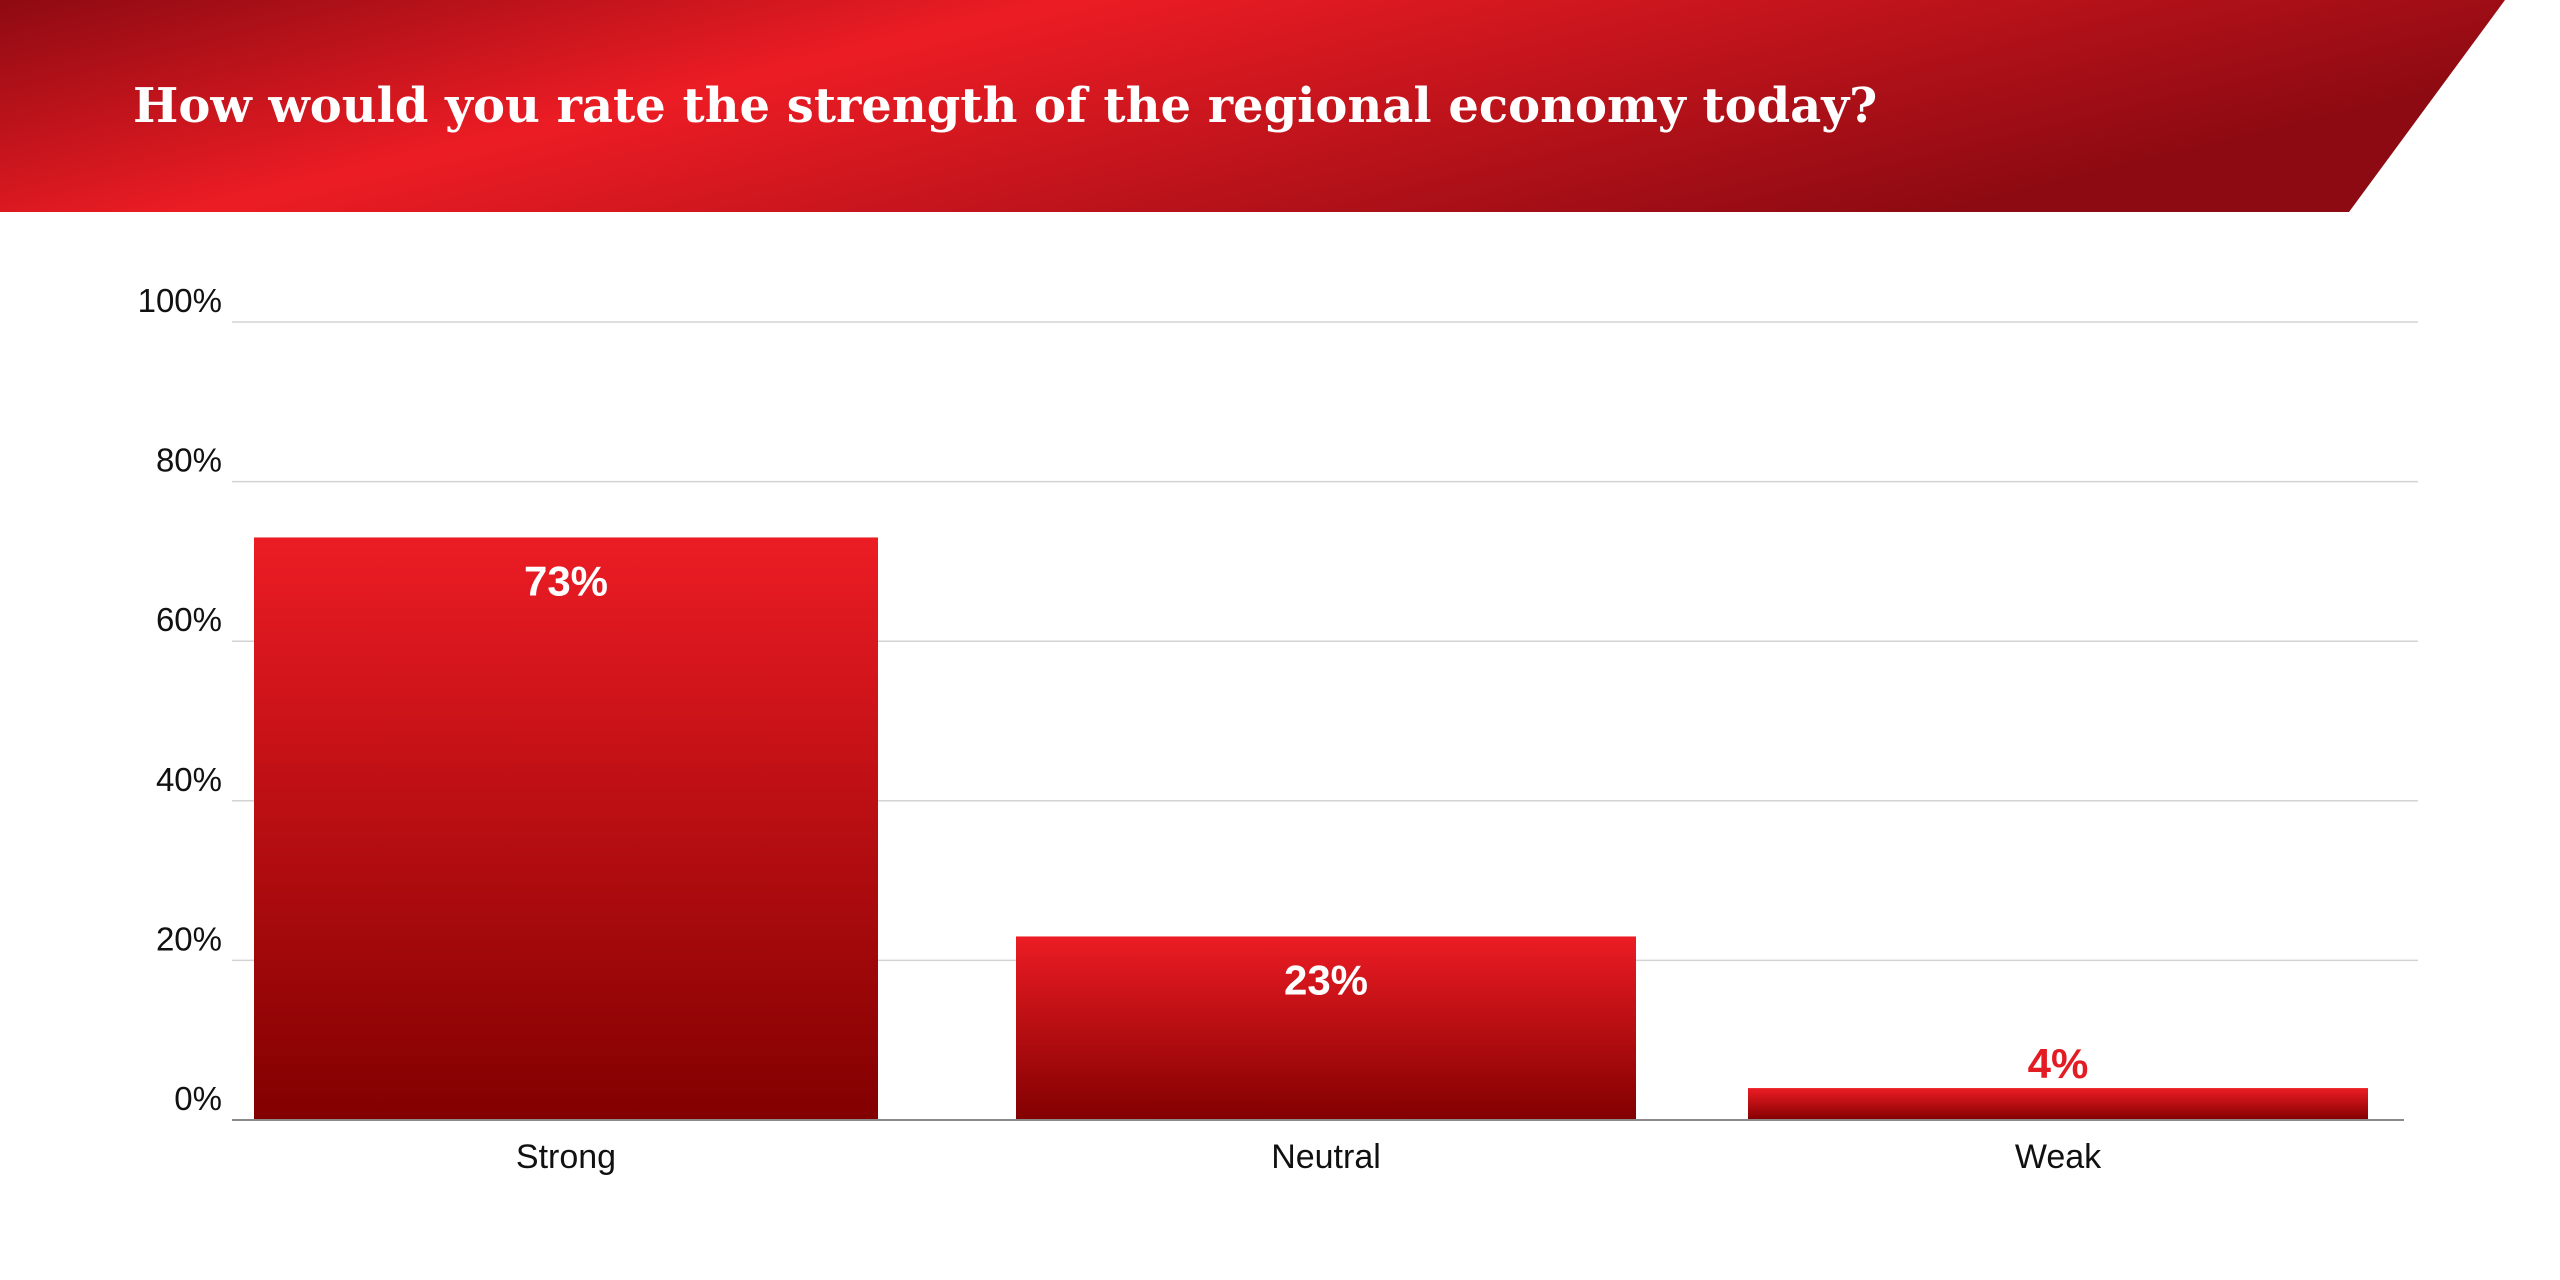 The image size is (2560, 1280). I want to click on data-label-neutral: 23%, so click(1326, 979).